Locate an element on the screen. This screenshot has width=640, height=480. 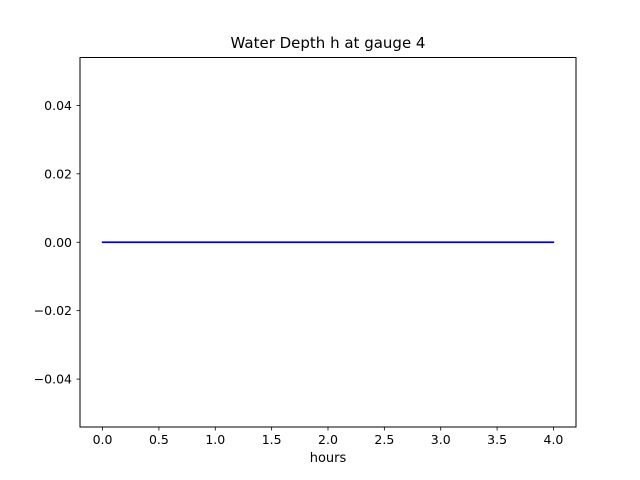
x-axis-label: hours is located at coordinates (328, 458).